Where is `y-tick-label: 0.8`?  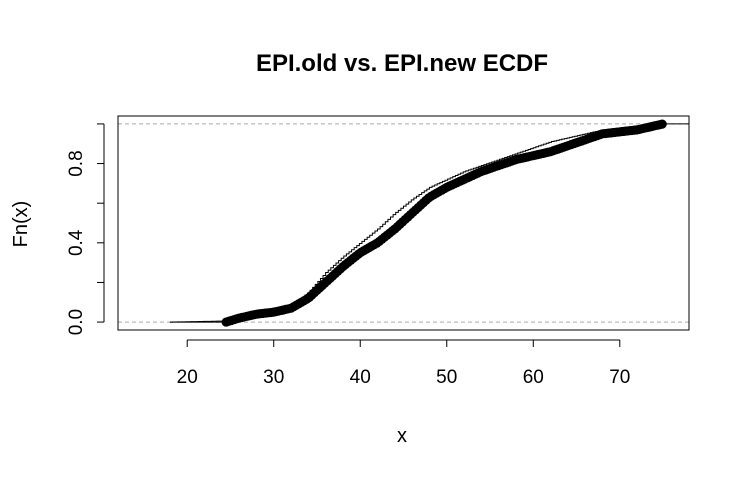
y-tick-label: 0.8 is located at coordinates (76, 163).